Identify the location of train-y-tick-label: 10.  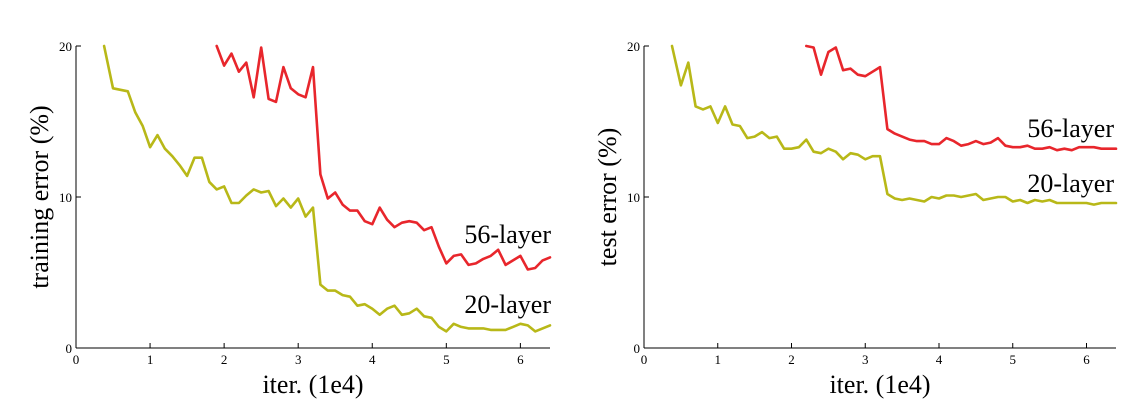
(65, 197).